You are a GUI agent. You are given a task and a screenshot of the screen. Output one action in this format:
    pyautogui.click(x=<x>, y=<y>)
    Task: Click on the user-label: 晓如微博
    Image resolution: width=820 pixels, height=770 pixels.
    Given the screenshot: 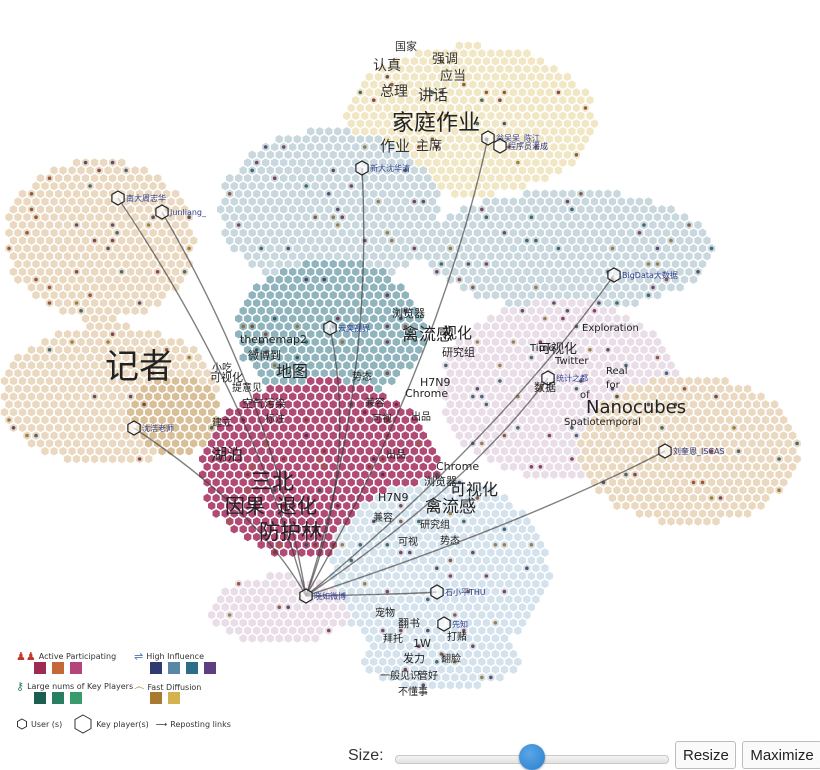 What is the action you would take?
    pyautogui.click(x=330, y=596)
    